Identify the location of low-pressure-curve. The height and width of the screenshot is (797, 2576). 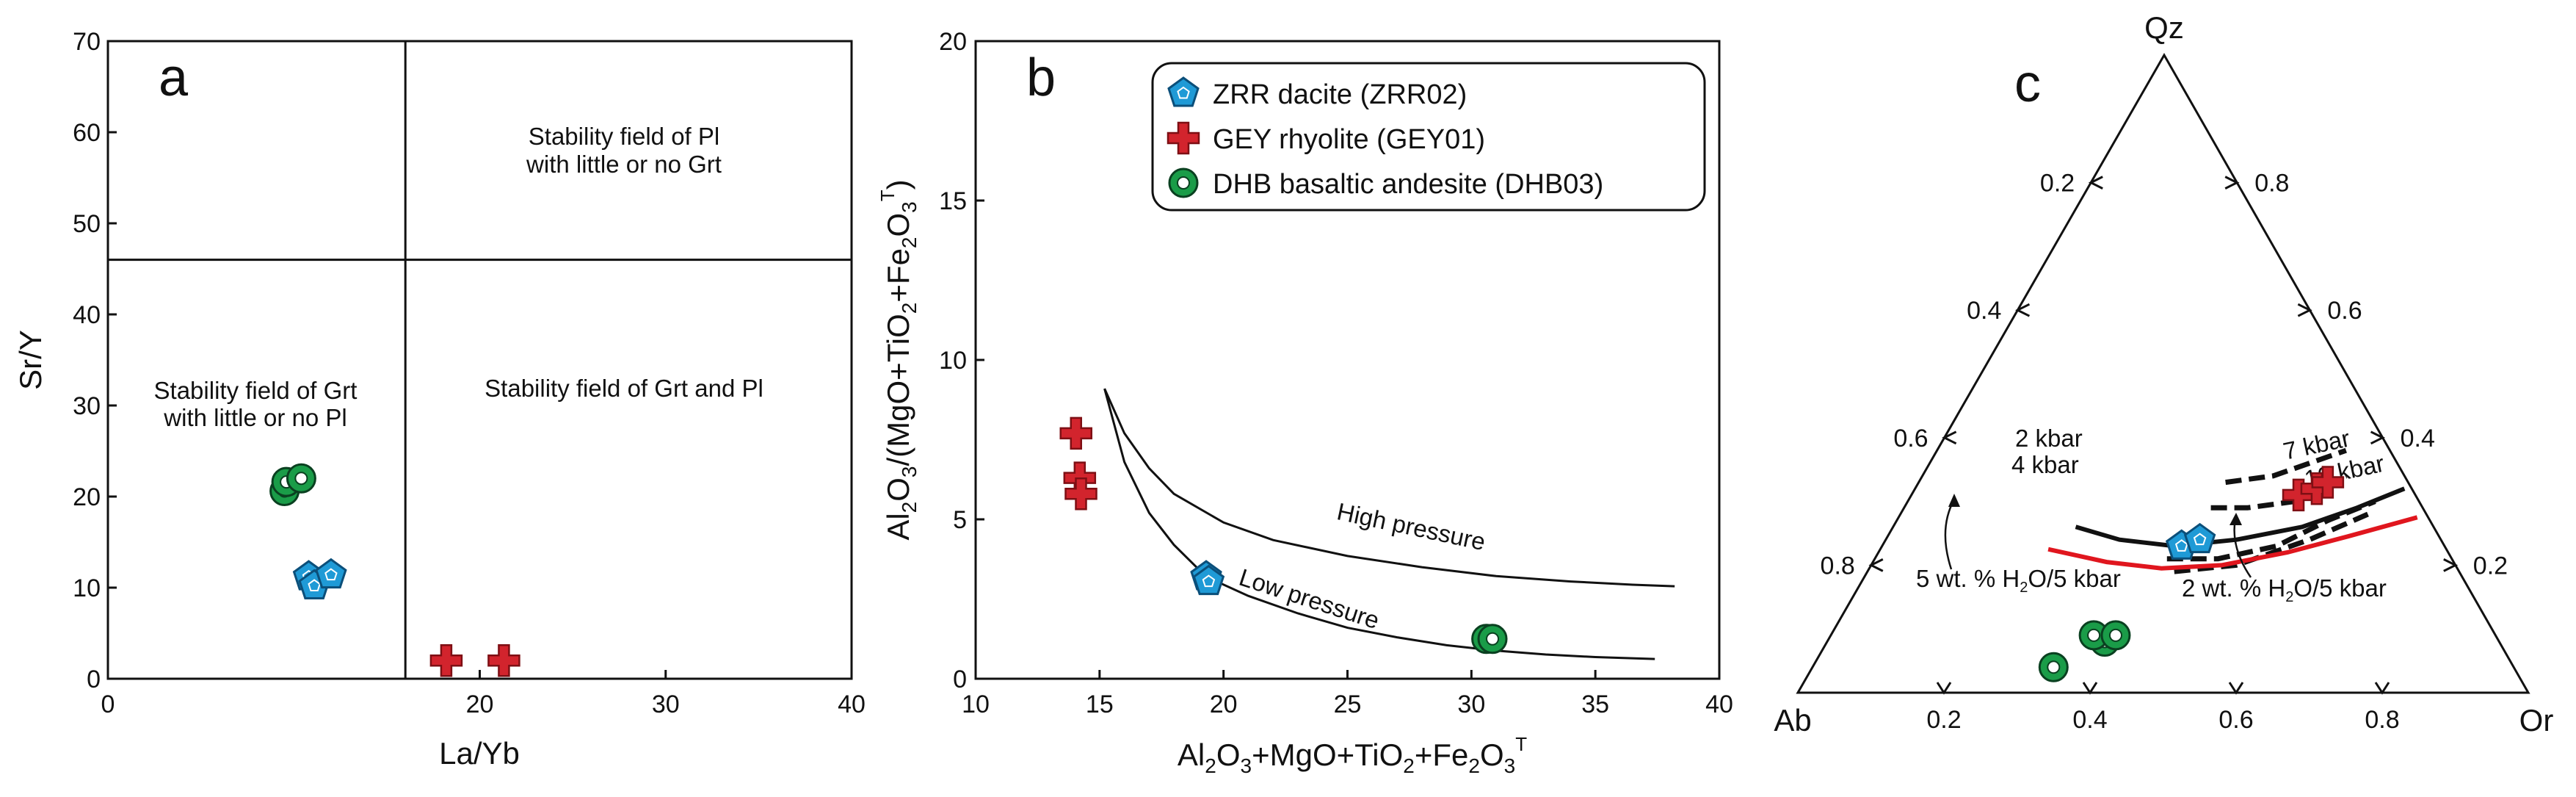
(1379, 524).